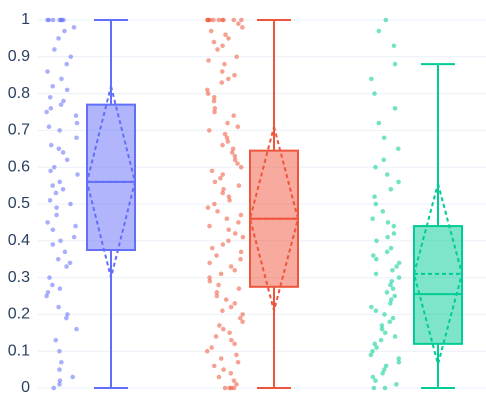  Describe the element at coordinates (19, 130) in the screenshot. I see `y-tick-label: 0.7` at that location.